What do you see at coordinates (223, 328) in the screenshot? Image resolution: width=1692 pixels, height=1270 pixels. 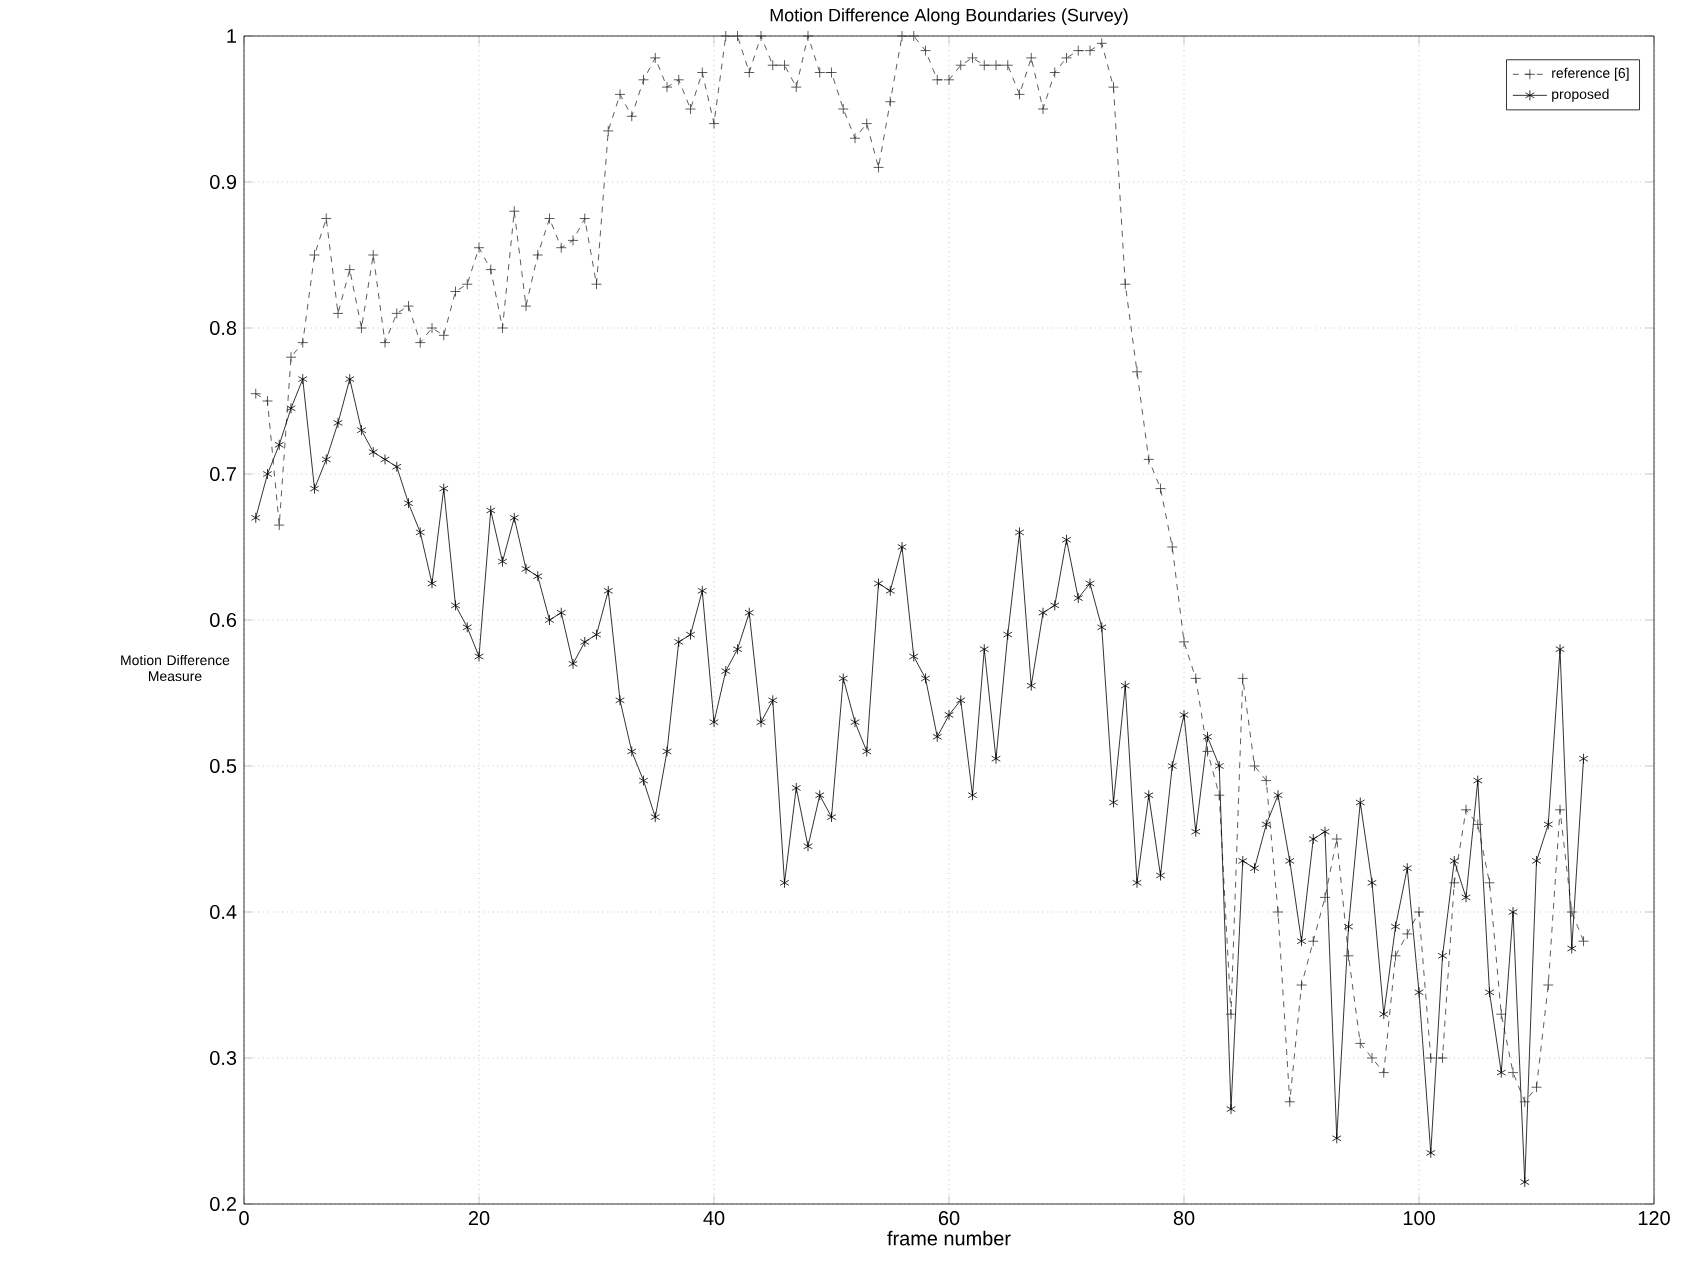 I see `y-tick-label: 0.8` at bounding box center [223, 328].